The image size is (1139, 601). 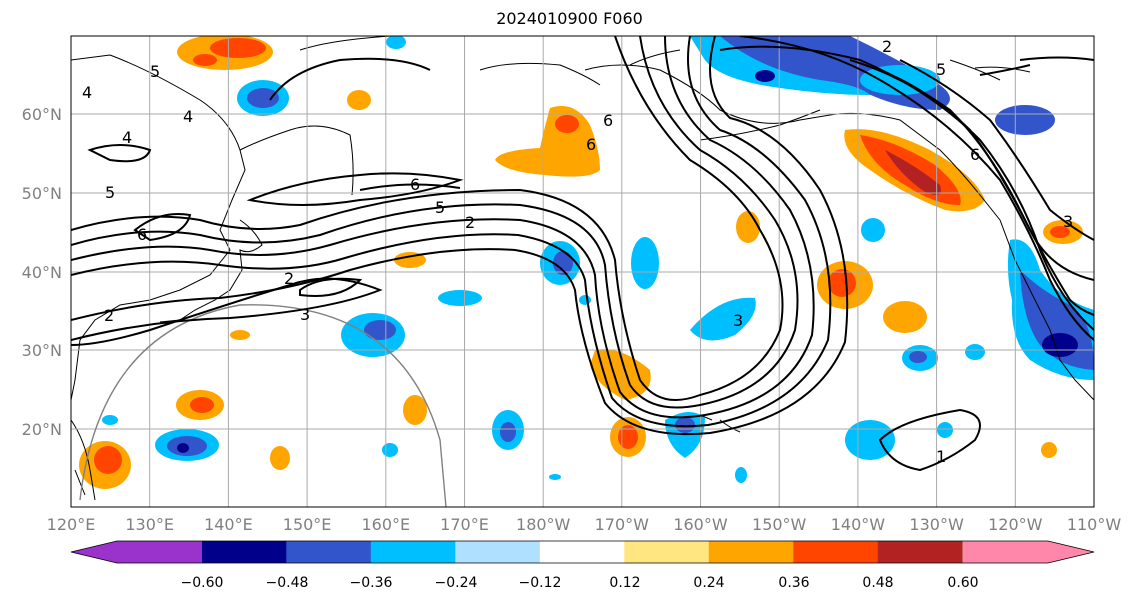 I want to click on colorbar-tick-label: 0.24, so click(x=708, y=583).